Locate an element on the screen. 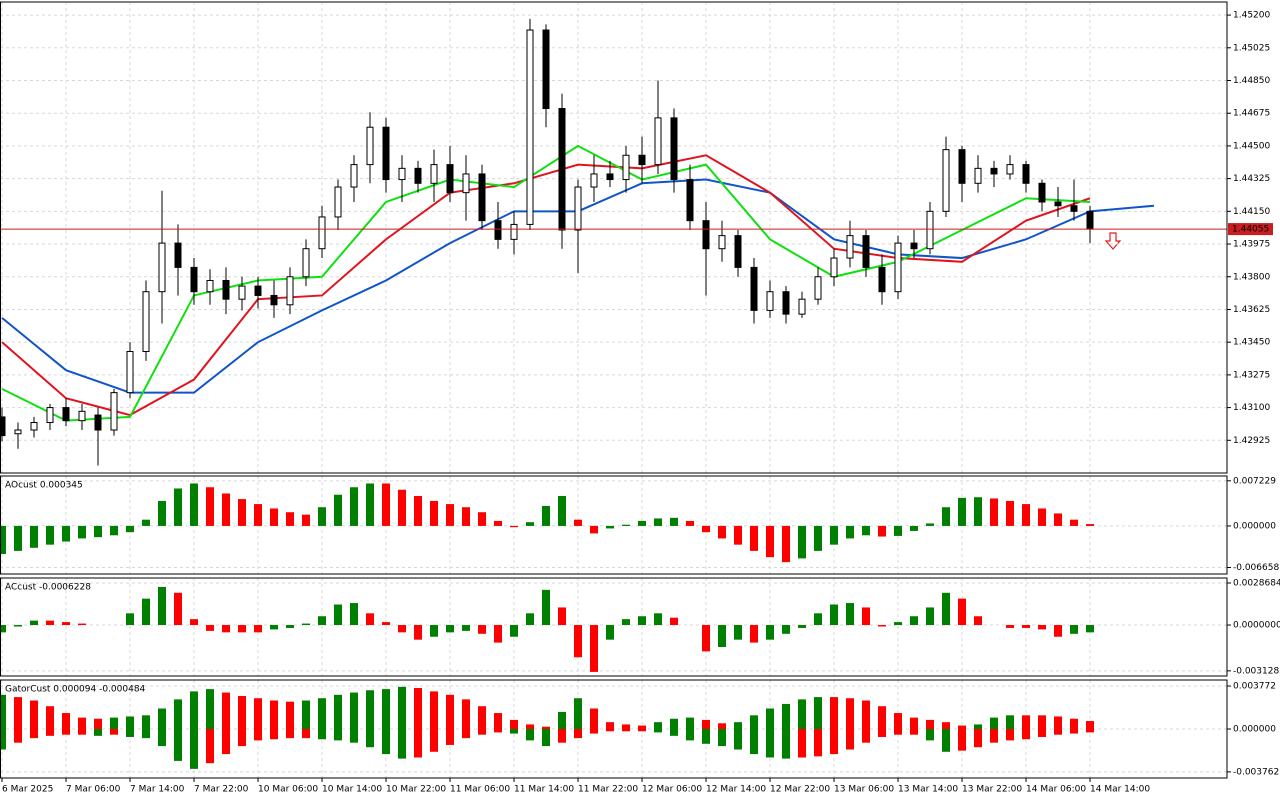 This screenshot has width=1280, height=800. sell-arrow is located at coordinates (1113, 241).